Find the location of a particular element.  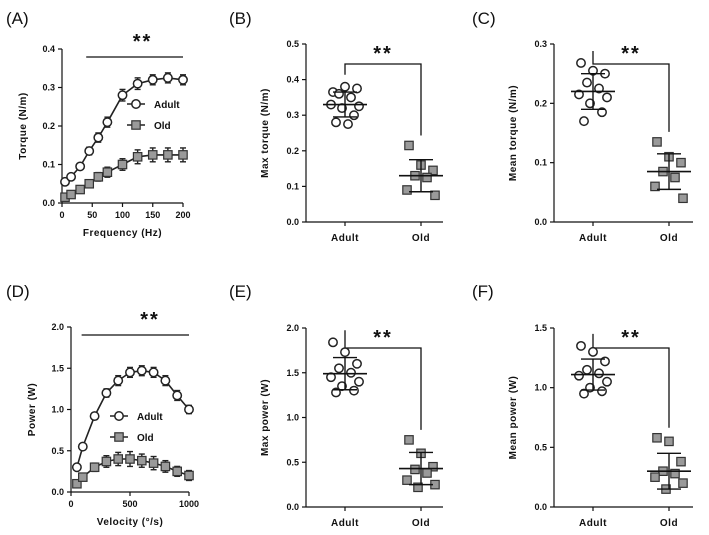

significance-marker: ** is located at coordinates (383, 54).